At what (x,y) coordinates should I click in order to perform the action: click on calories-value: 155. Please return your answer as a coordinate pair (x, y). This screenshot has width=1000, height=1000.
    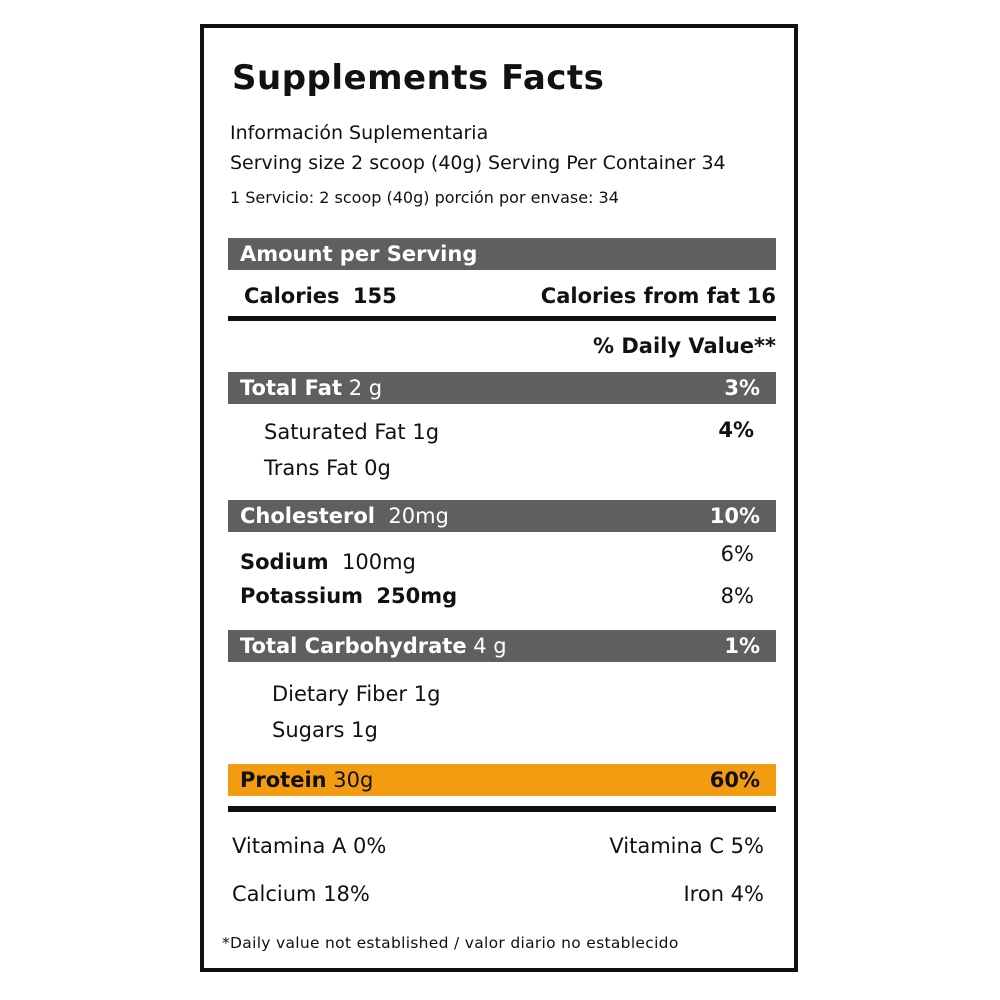
    Looking at the image, I should click on (374, 296).